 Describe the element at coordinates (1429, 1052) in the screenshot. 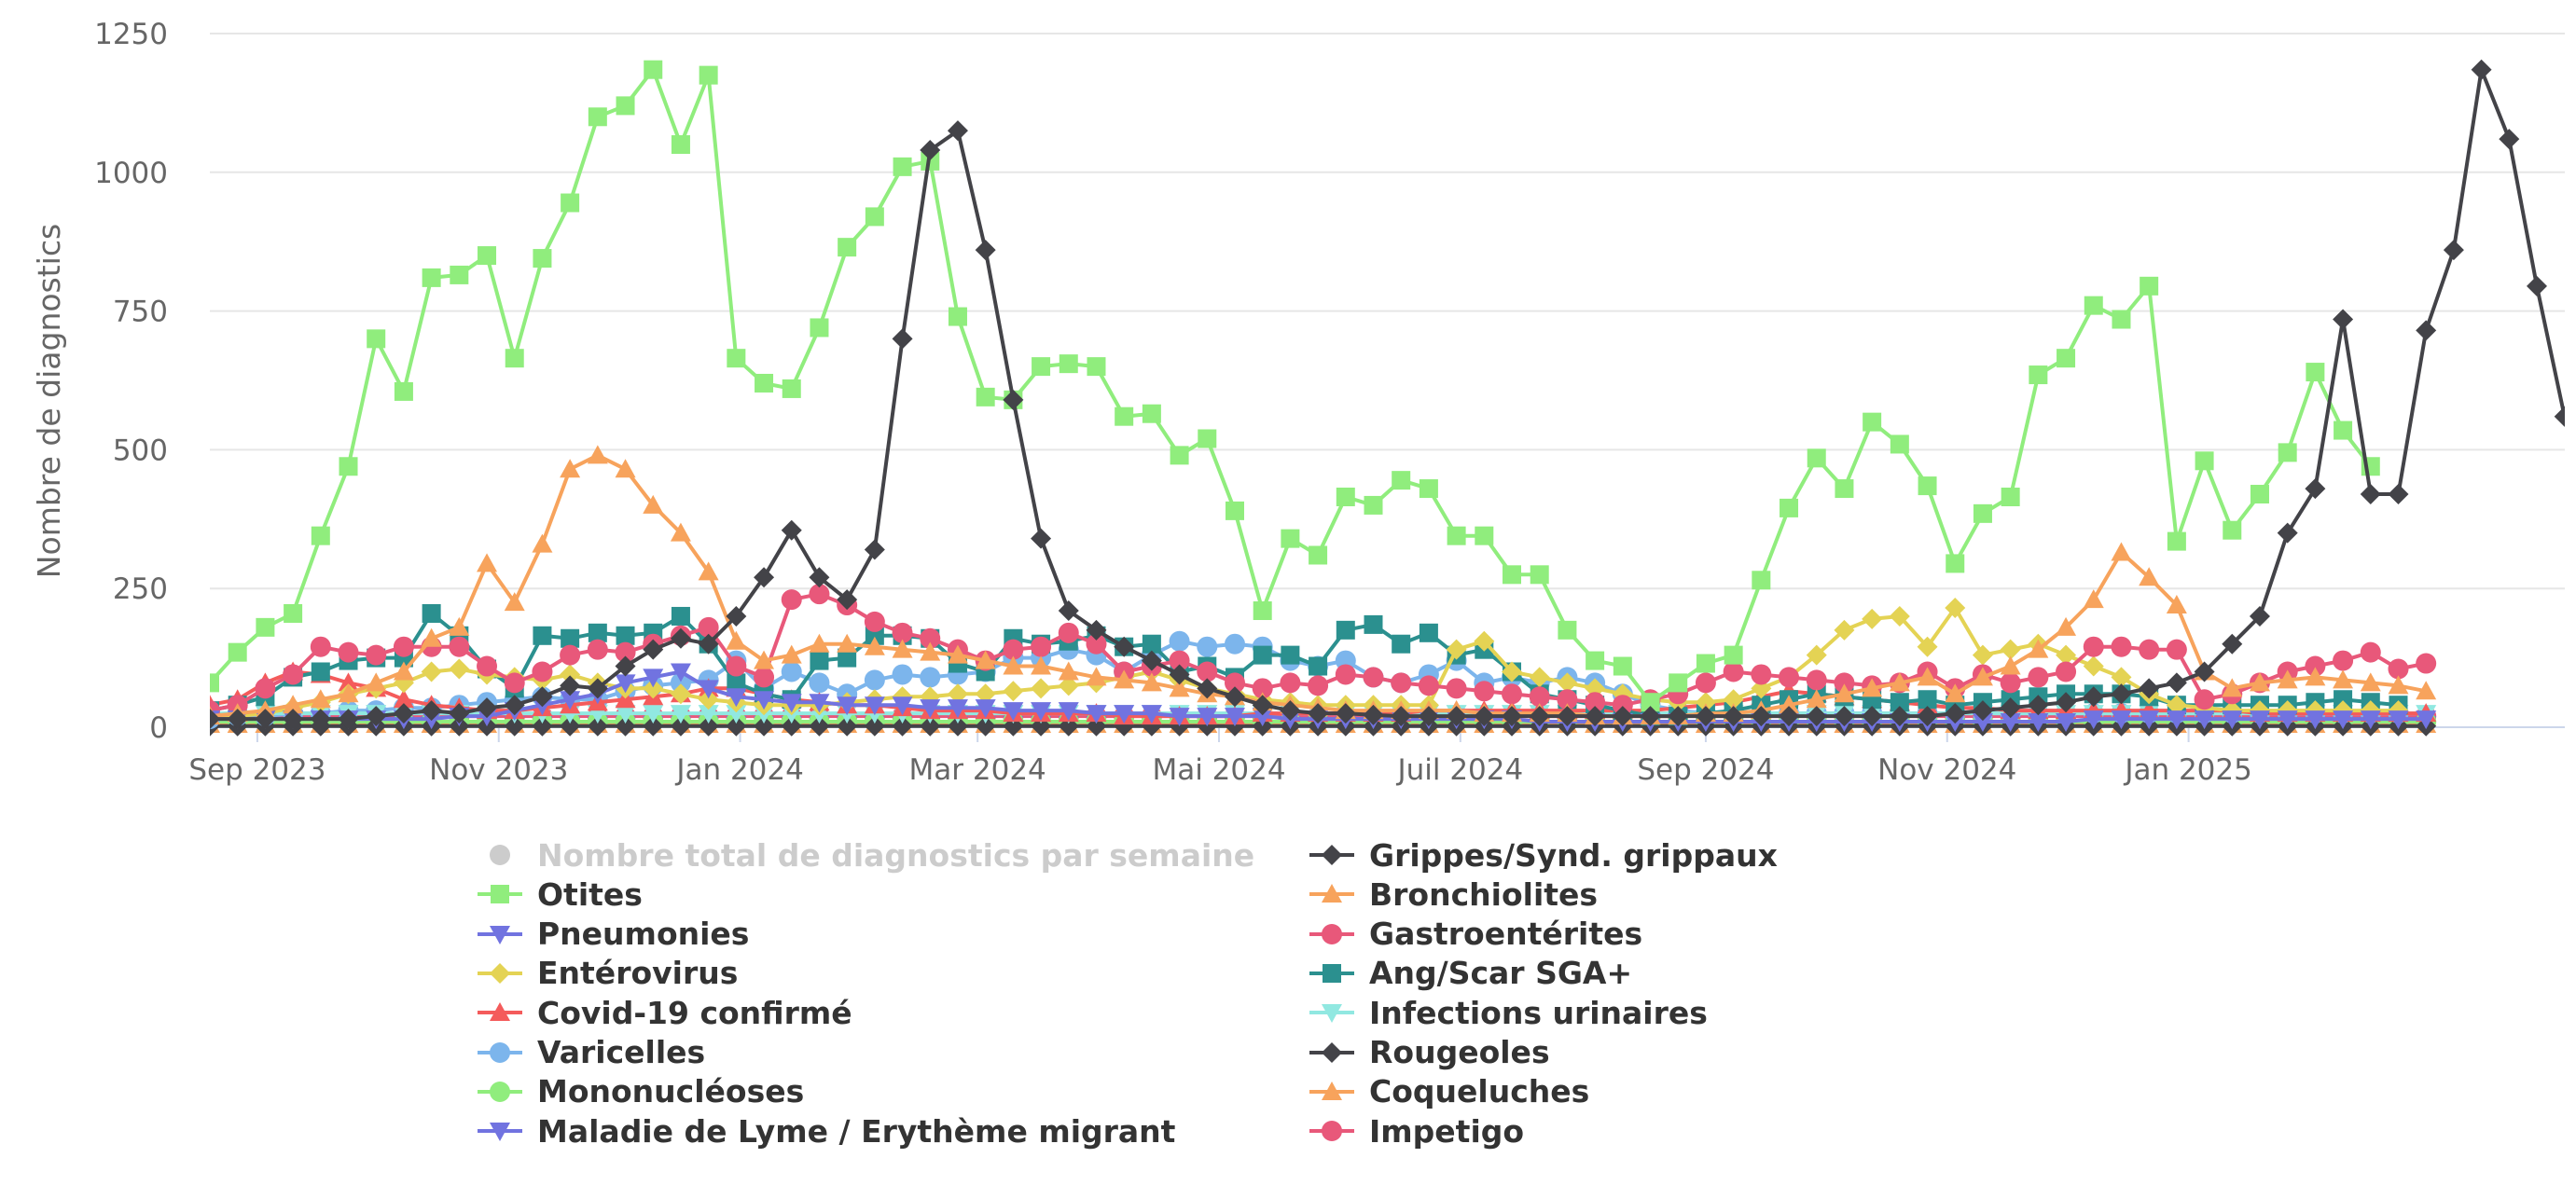

I see `legend-item: Rougeoles` at that location.